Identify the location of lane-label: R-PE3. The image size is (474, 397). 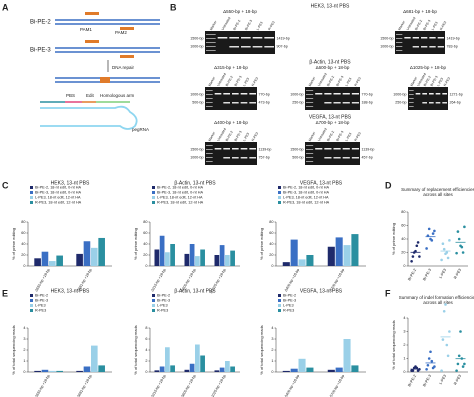
(255, 81).